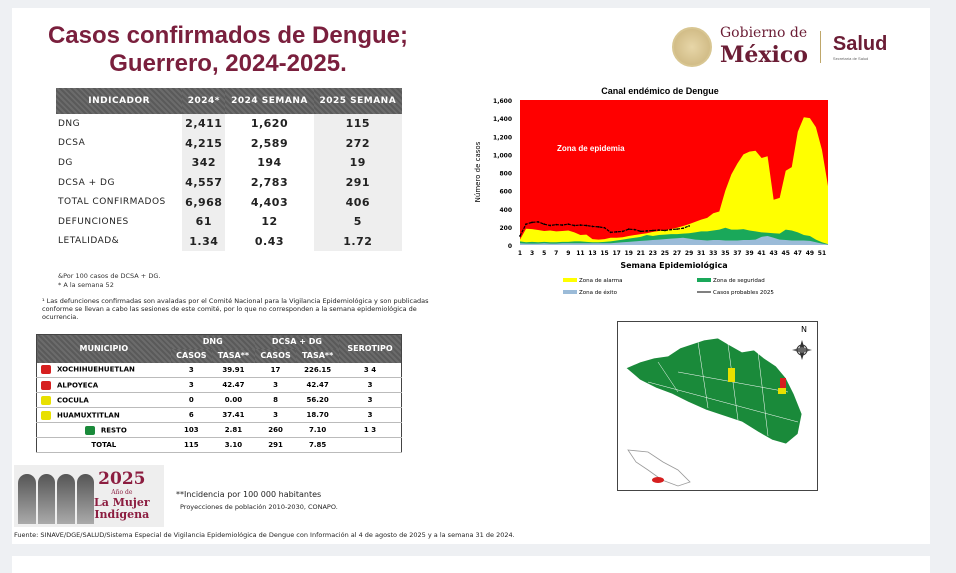 Image resolution: width=956 pixels, height=573 pixels. What do you see at coordinates (725, 253) in the screenshot?
I see `x-tick-label: 35` at bounding box center [725, 253].